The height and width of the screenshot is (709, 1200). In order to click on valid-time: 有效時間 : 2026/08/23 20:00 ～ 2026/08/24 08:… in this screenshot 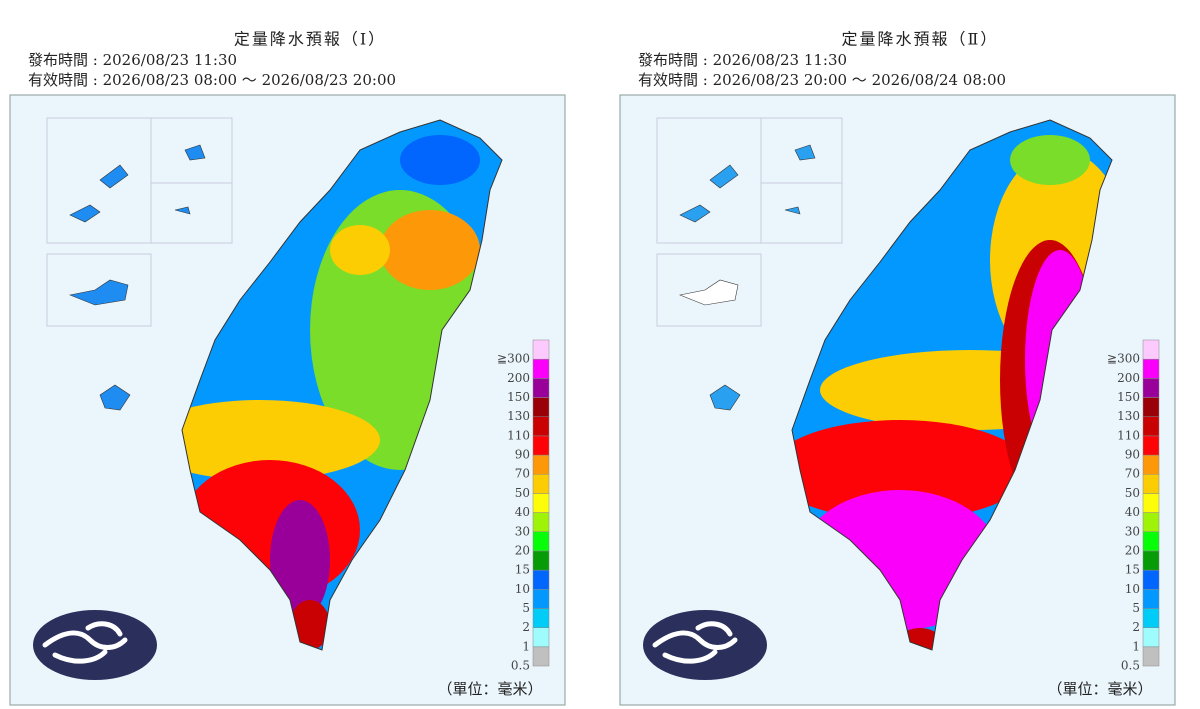, I will do `click(822, 80)`.